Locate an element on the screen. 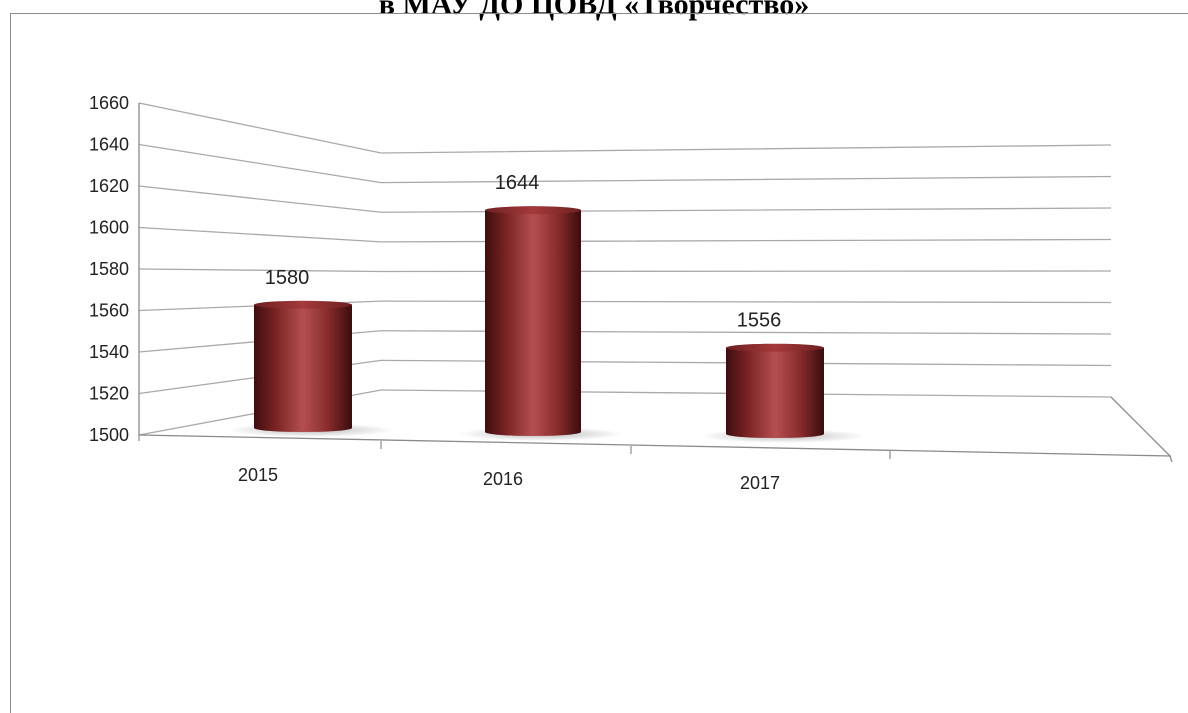 The height and width of the screenshot is (713, 1188). y-tick-label: 1620 is located at coordinates (109, 186).